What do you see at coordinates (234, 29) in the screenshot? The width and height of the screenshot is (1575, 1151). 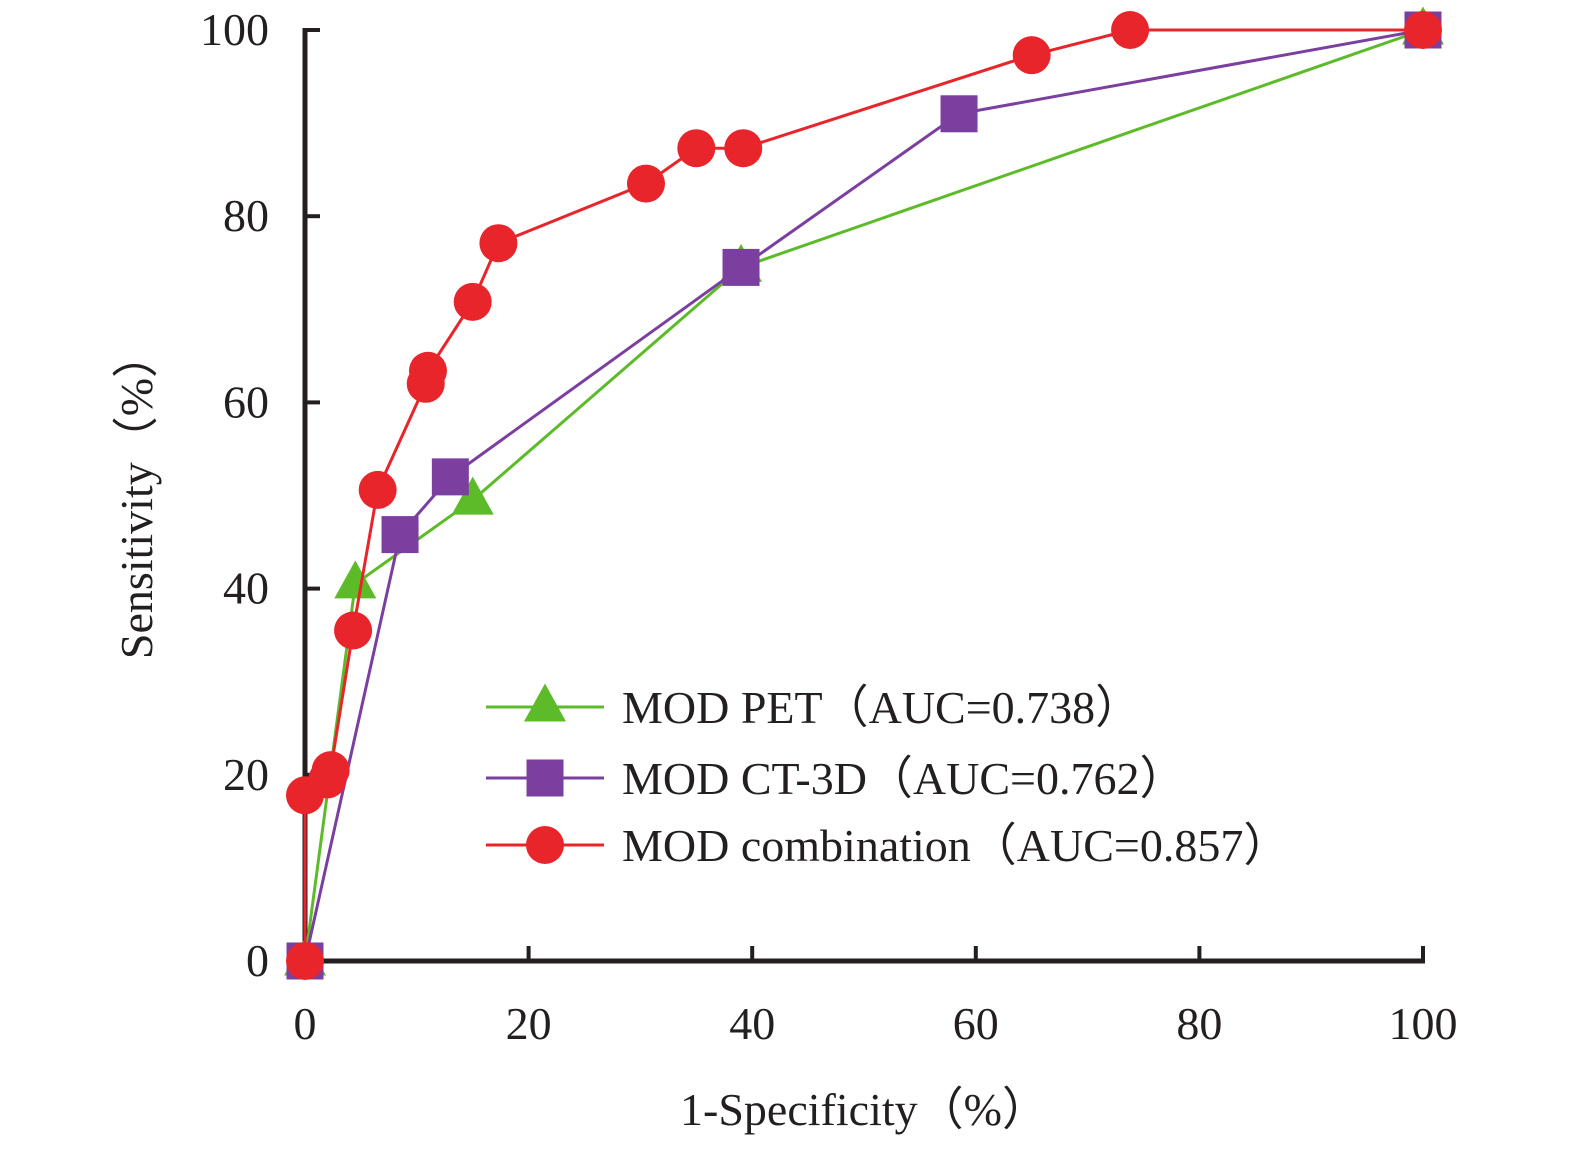 I see `y-tick-label: 100` at bounding box center [234, 29].